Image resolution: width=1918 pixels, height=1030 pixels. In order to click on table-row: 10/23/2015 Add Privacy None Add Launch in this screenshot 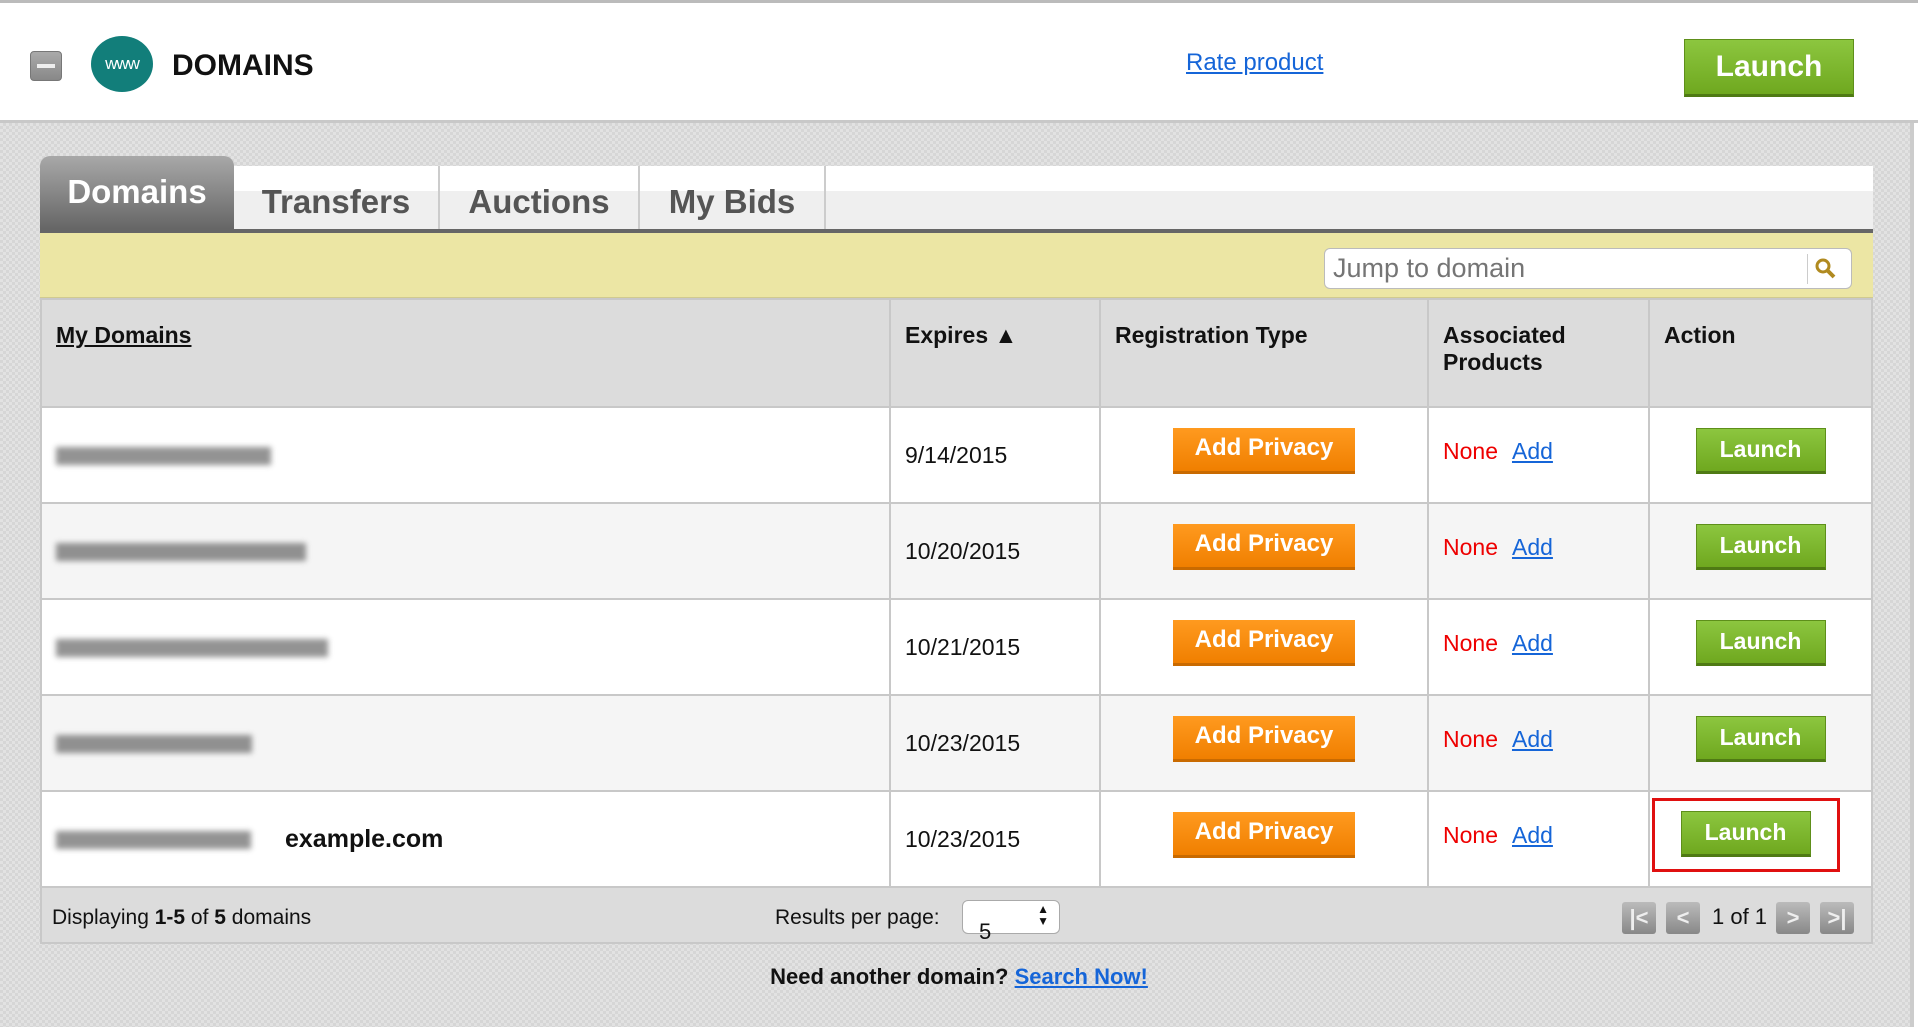, I will do `click(956, 743)`.